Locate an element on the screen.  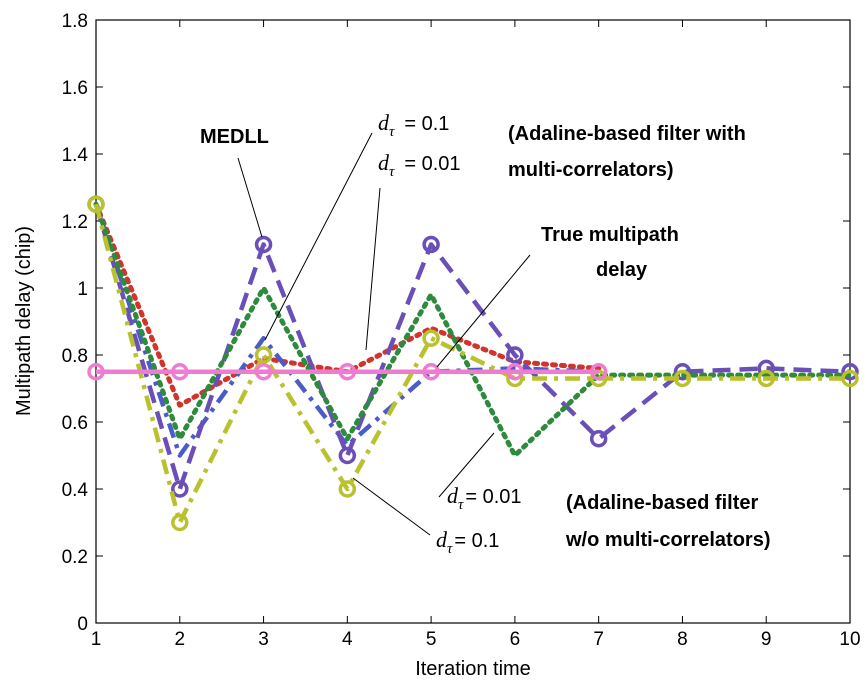
x-axis-title: Iteration time is located at coordinates (473, 669).